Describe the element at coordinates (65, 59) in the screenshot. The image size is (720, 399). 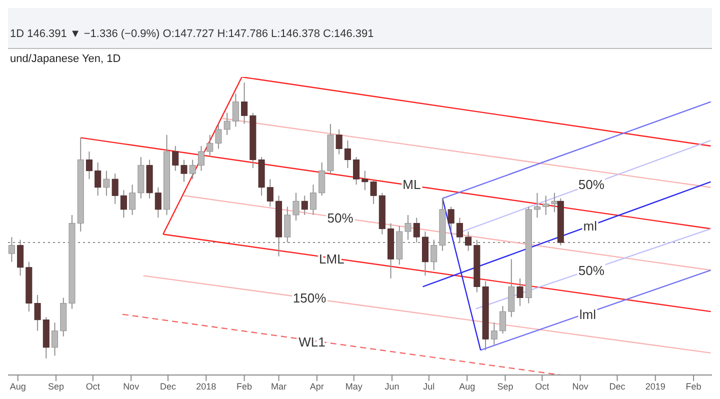
I see `chart-title: und/Japanese Yen, 1D` at that location.